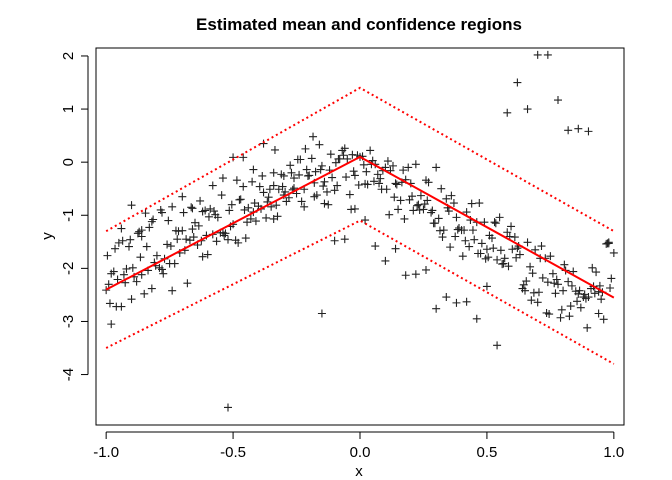 The height and width of the screenshot is (480, 672). I want to click on y-tick-label: -3, so click(68, 321).